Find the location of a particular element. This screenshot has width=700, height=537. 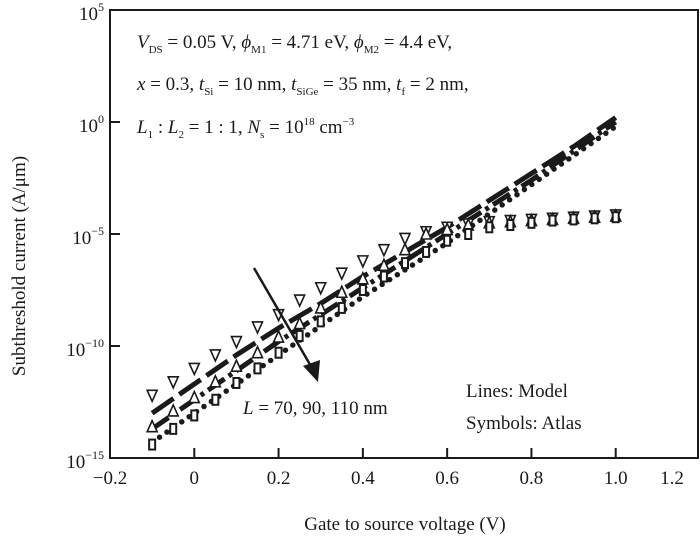

annotation-segment: = 10 nm, is located at coordinates (252, 84).